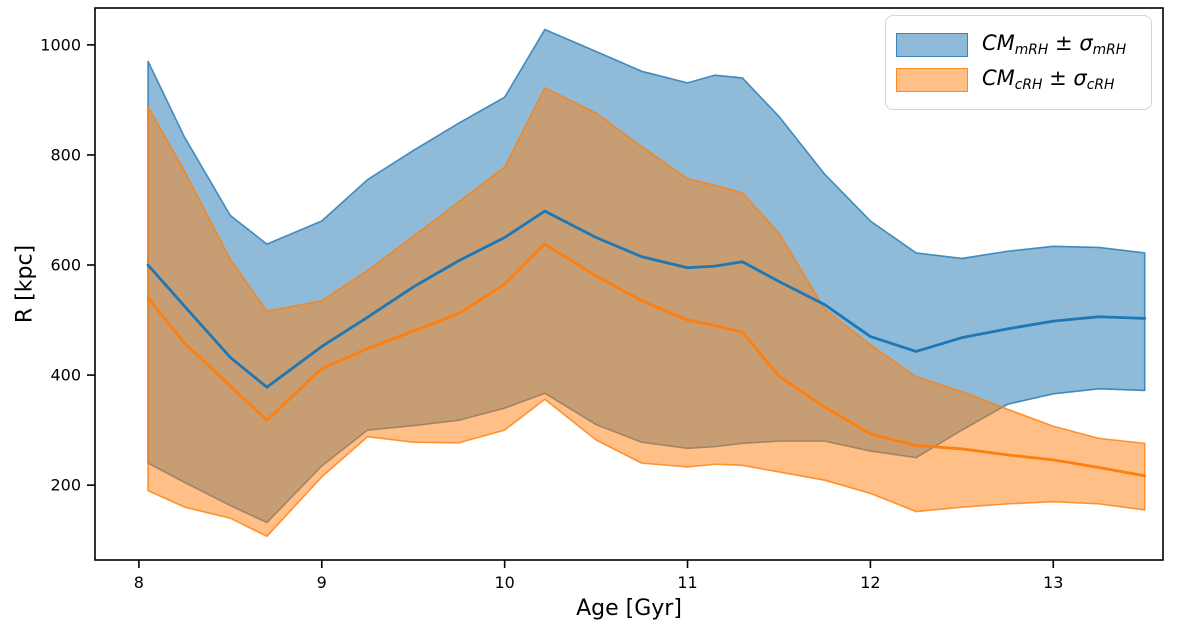  I want to click on legend-label-0: CMmRH ± σmRH, so click(1054, 44).